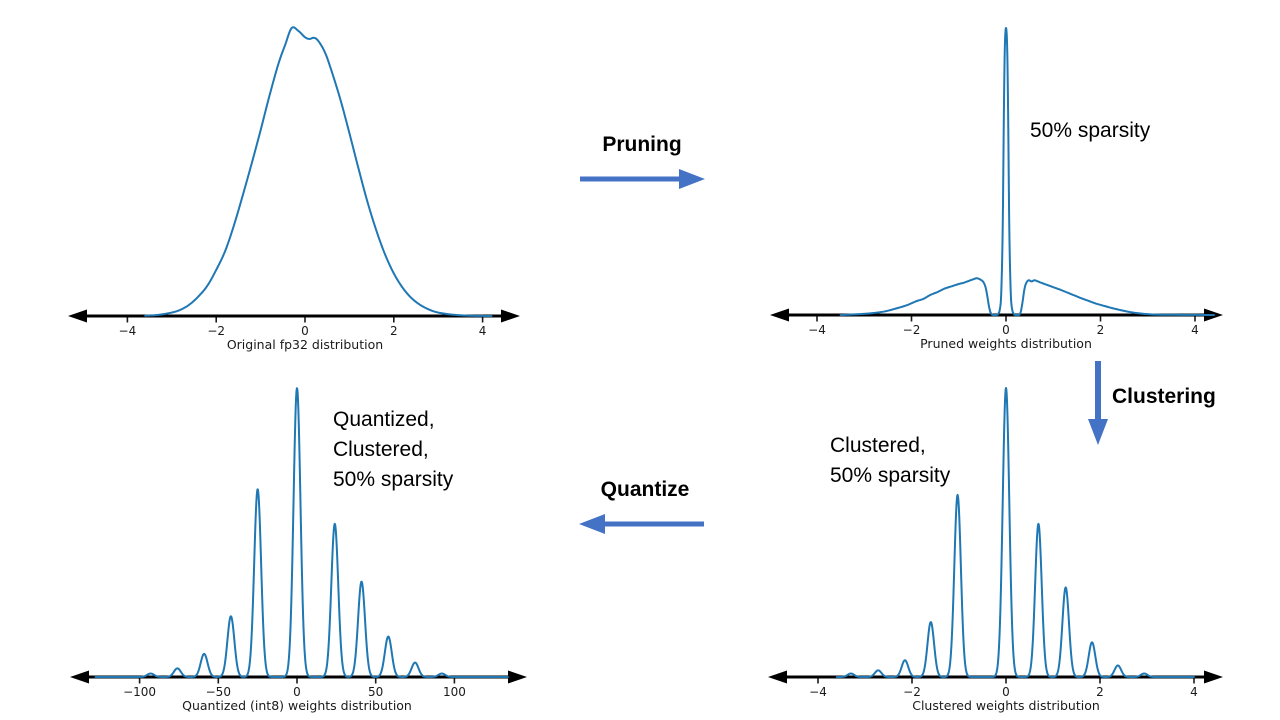 The width and height of the screenshot is (1280, 720). I want to click on quantize-step-label: Quantize, so click(645, 489).